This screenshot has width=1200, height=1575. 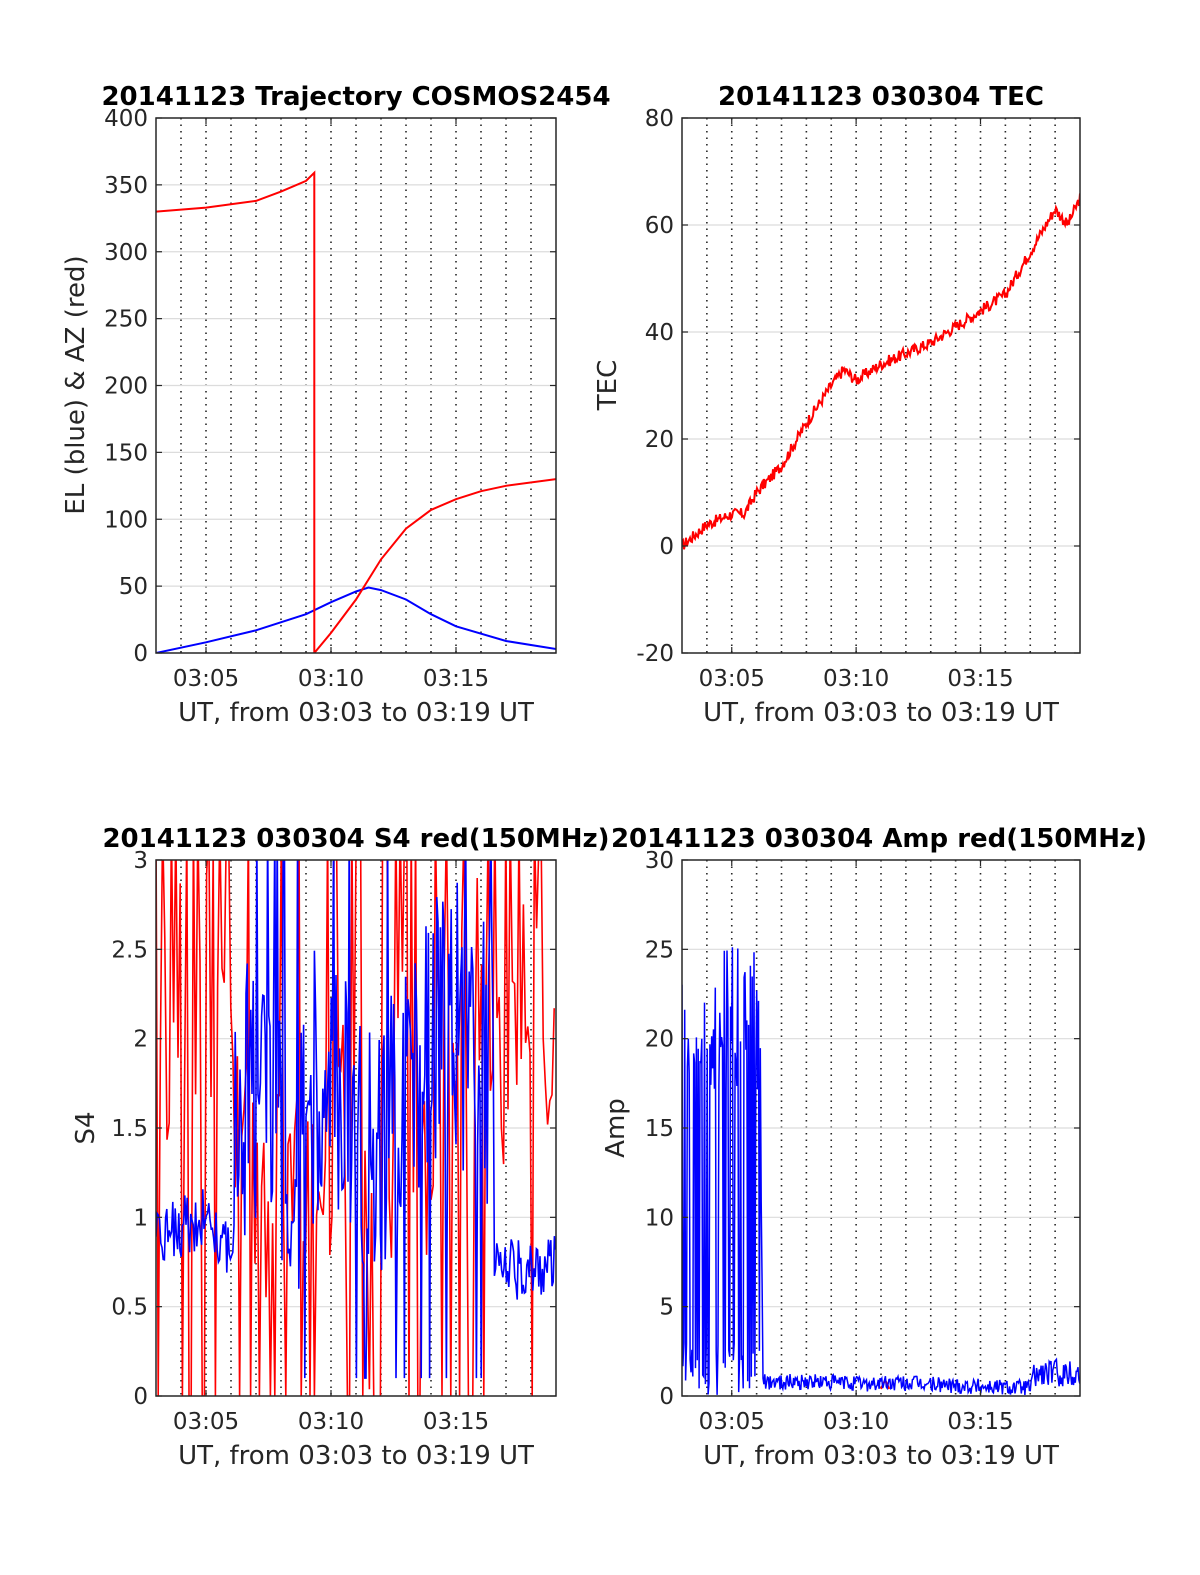 I want to click on ticks-trajectory: 0 50 100 150 200 250 300 350 400 03:05 03:10 03:15, so click(x=330, y=399).